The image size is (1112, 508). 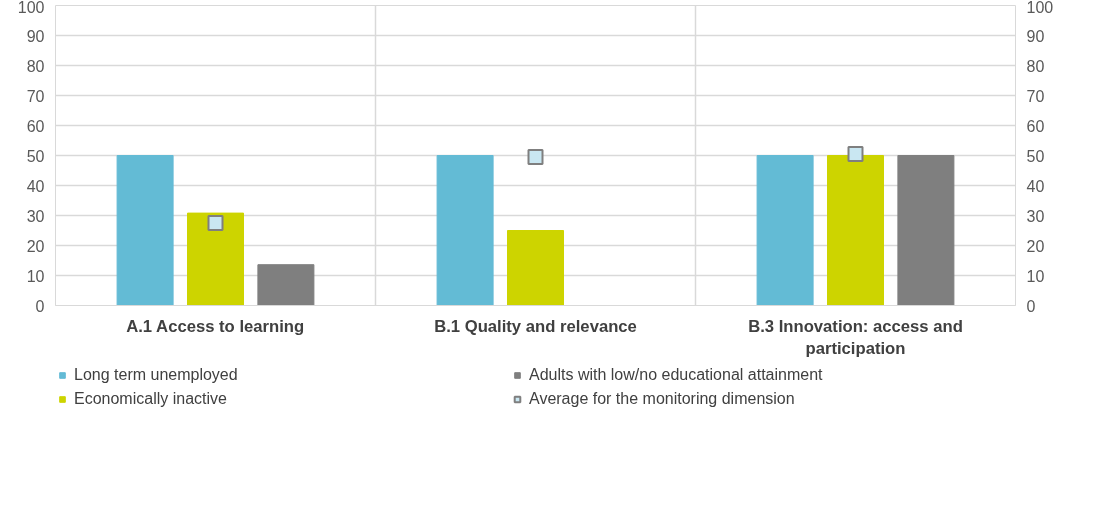 What do you see at coordinates (1035, 276) in the screenshot?
I see `y2-tick-label: 10` at bounding box center [1035, 276].